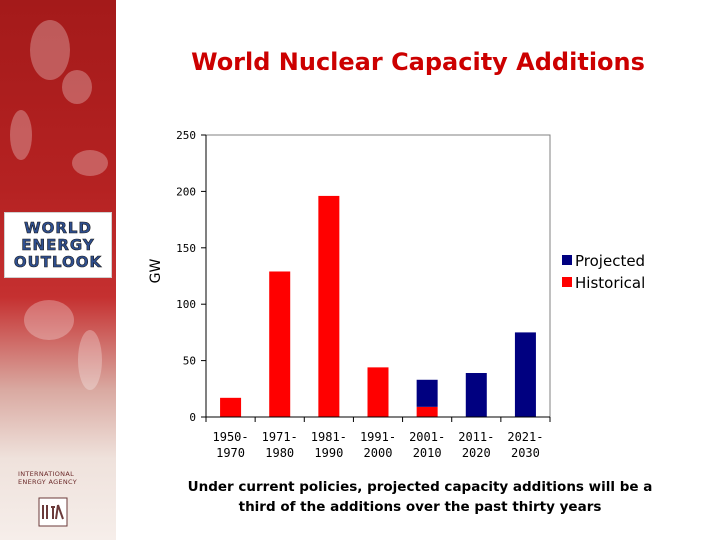 The image size is (720, 540). Describe the element at coordinates (610, 261) in the screenshot. I see `legend-label-projected: Projected` at that location.